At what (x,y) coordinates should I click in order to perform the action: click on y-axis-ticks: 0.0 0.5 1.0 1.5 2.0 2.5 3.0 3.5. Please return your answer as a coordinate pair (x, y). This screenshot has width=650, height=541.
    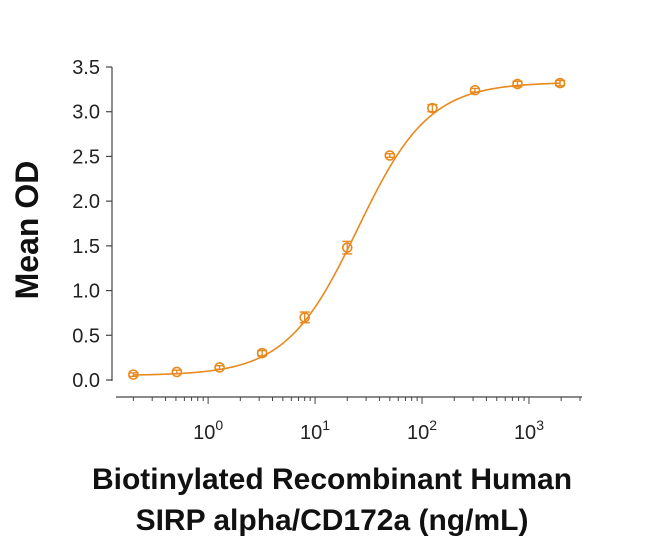
    Looking at the image, I should click on (92, 224).